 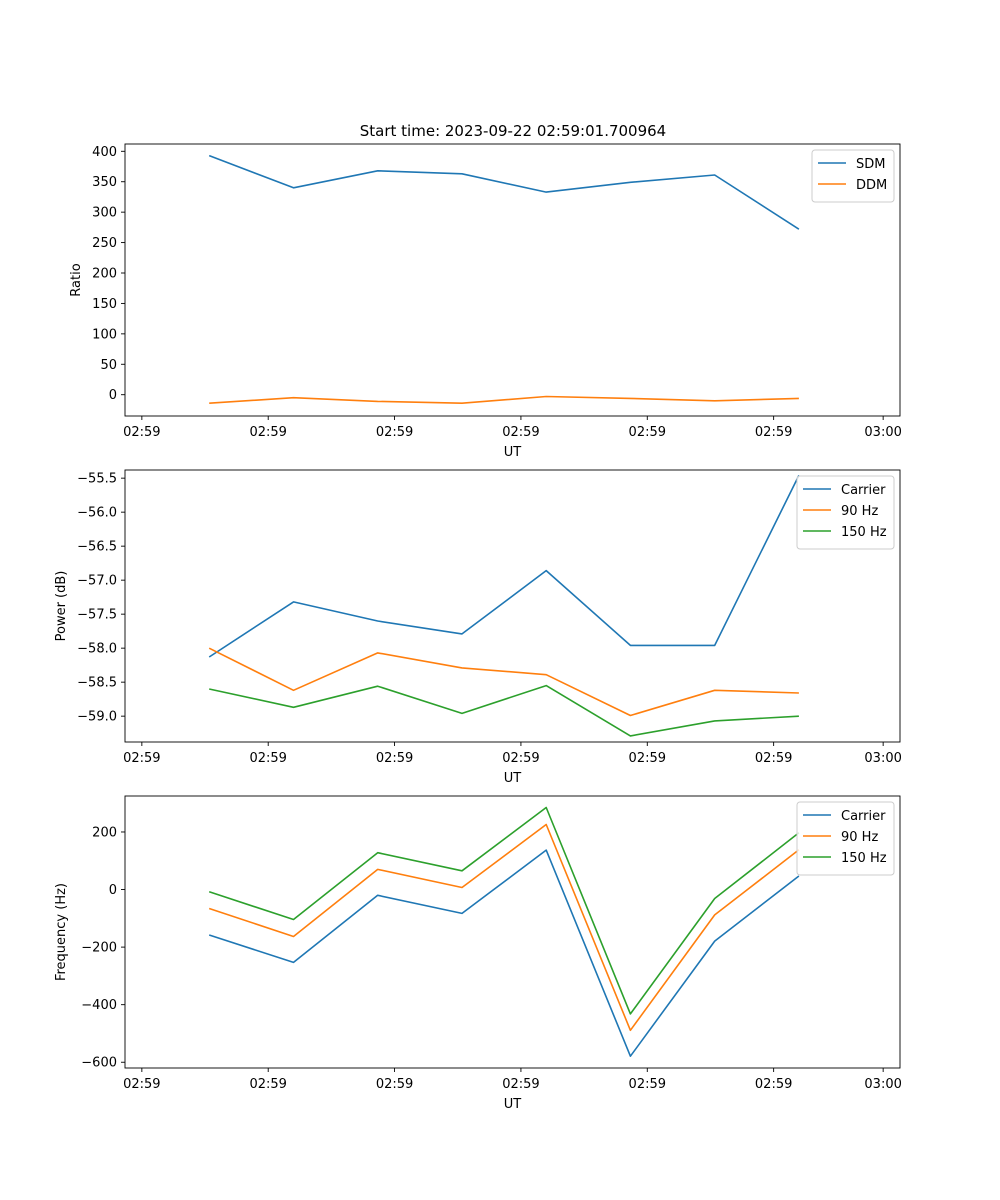 I want to click on y-axis-label: Power (dB), so click(x=61, y=606).